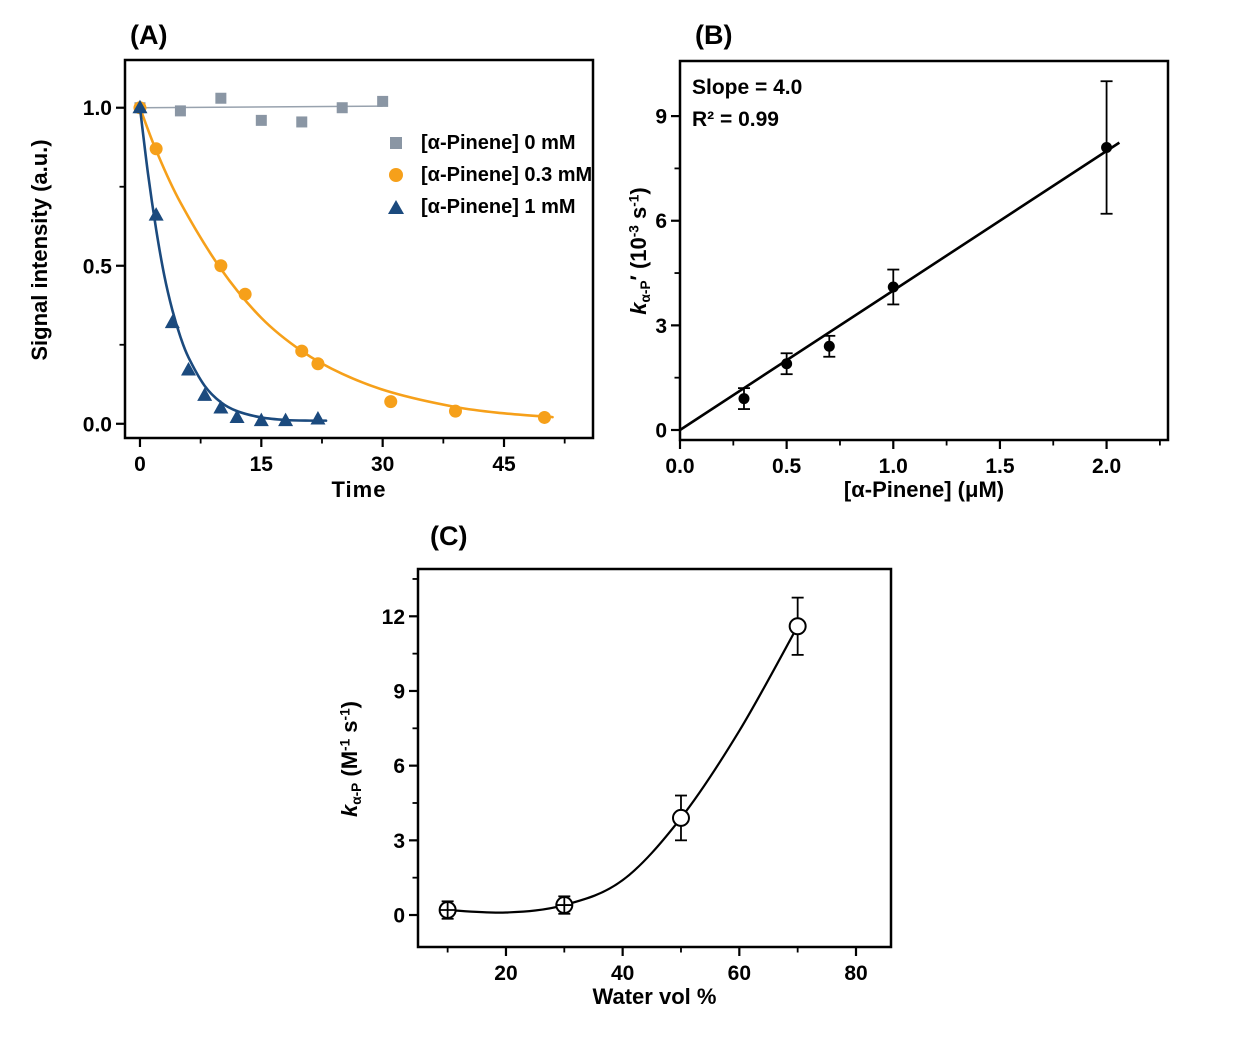  I want to click on legend-item: [α-Pinene] 0.3 mM, so click(488, 175).